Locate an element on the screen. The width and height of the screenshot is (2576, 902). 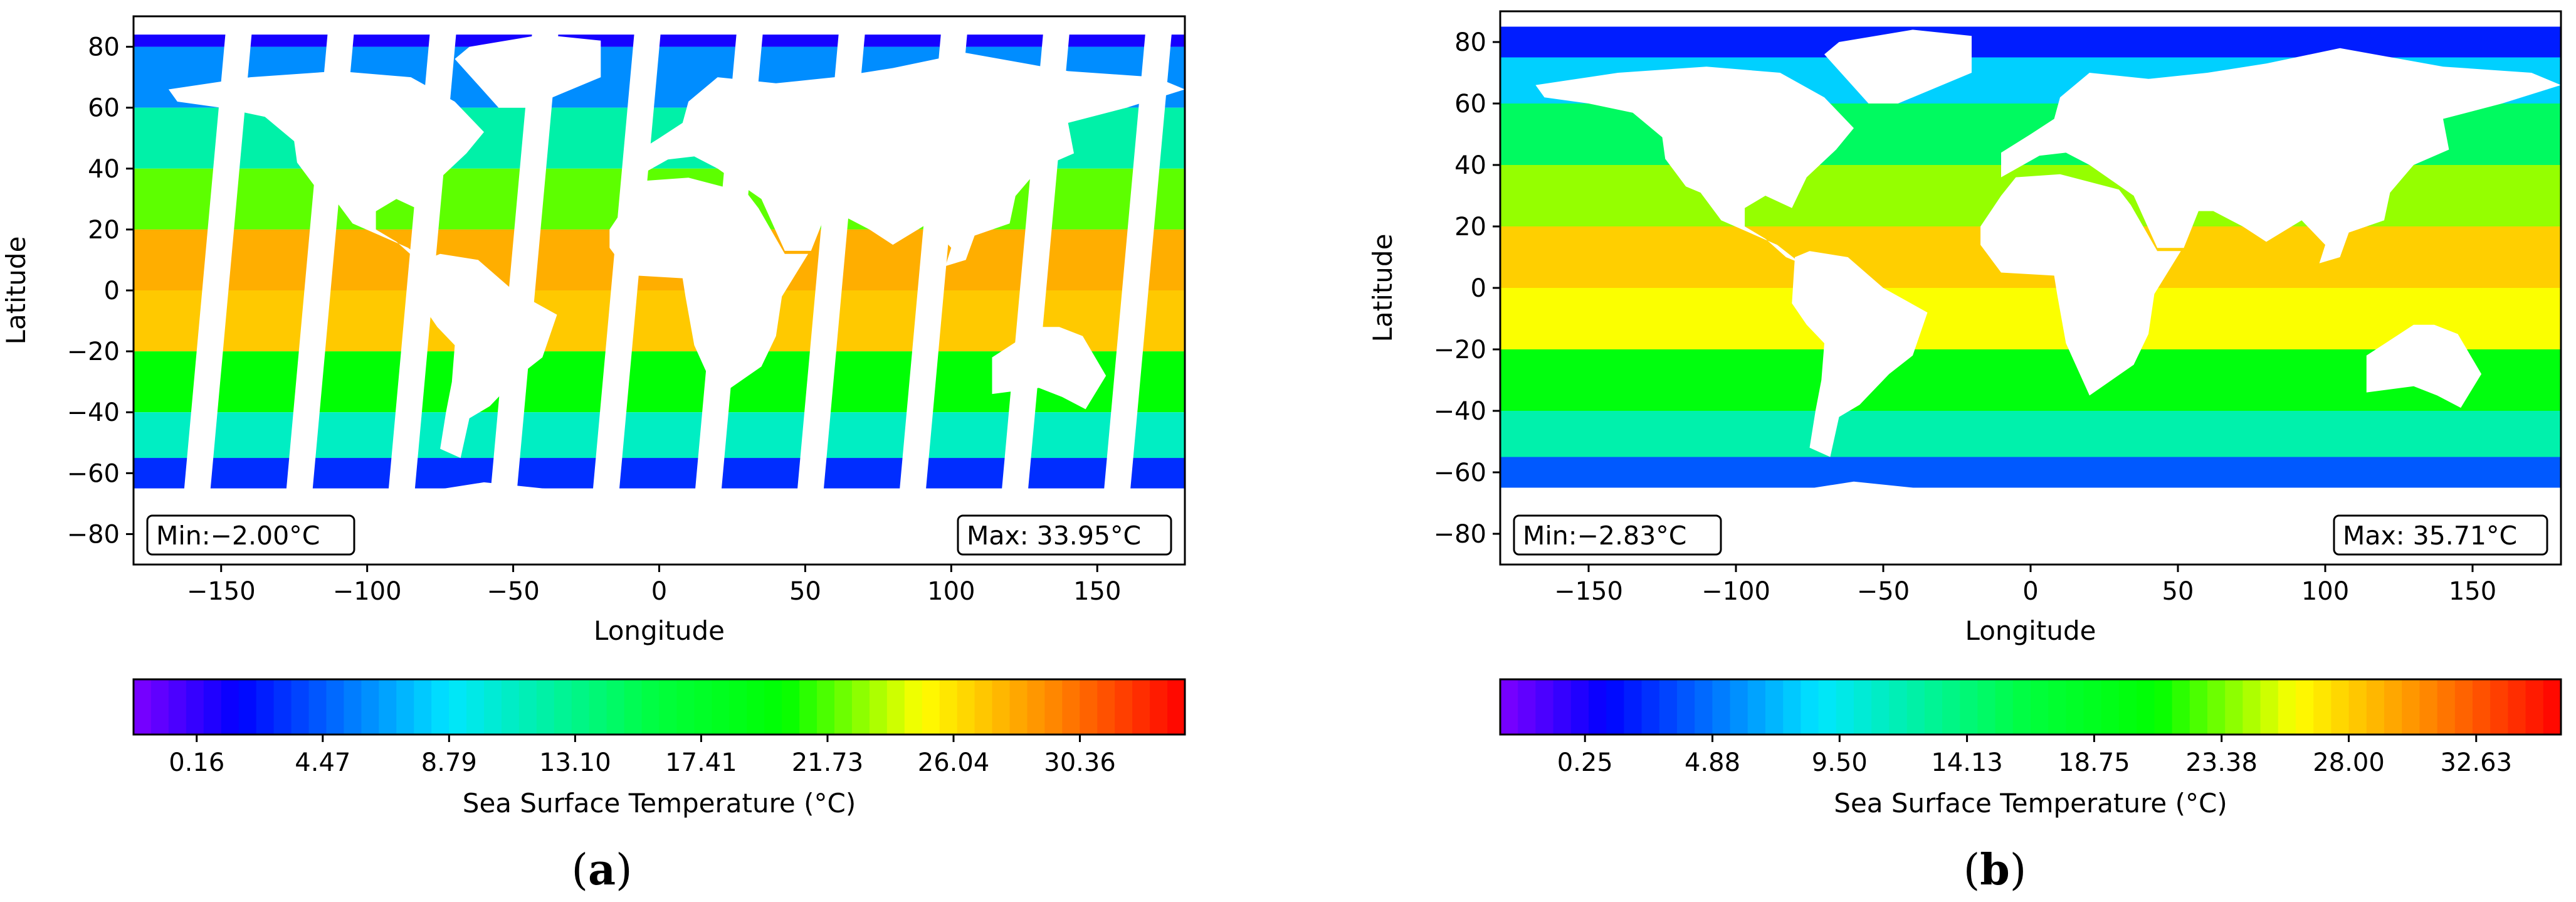
max-value-label: Max: 35.71°C is located at coordinates (2430, 536).